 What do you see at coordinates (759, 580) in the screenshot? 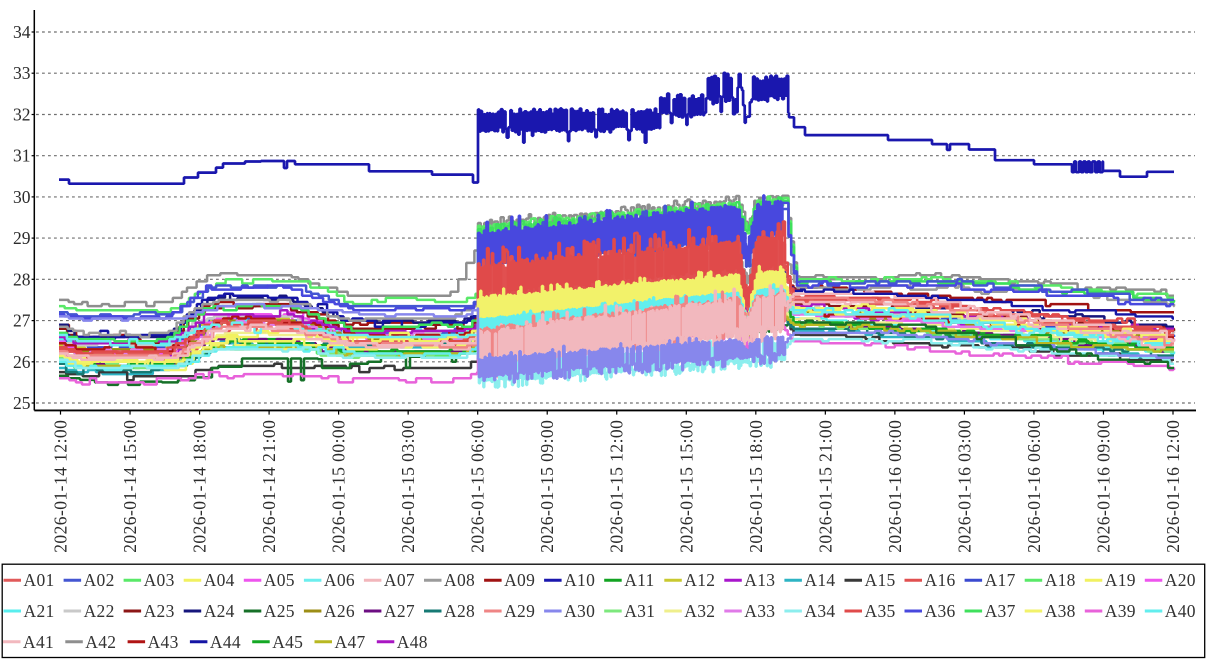
I see `svg-text: A13` at bounding box center [759, 580].